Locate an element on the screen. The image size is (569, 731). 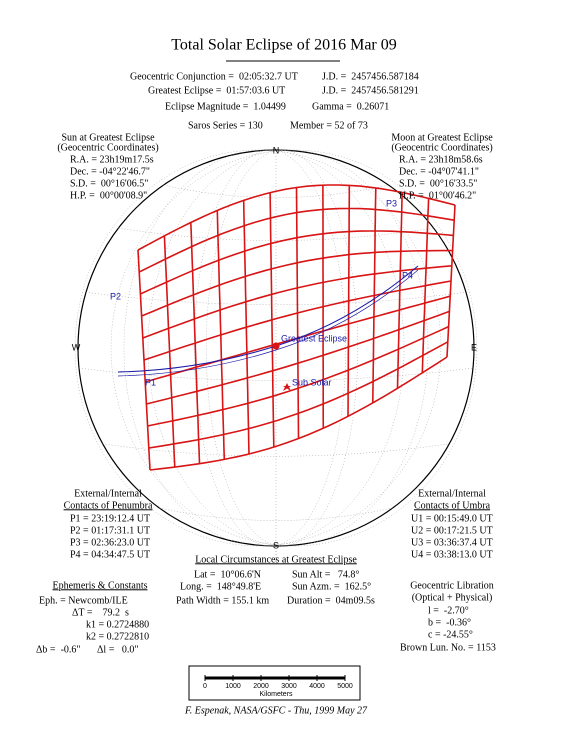
umbra-text: U2 = 00:17:21.5 UT is located at coordinates (452, 530).